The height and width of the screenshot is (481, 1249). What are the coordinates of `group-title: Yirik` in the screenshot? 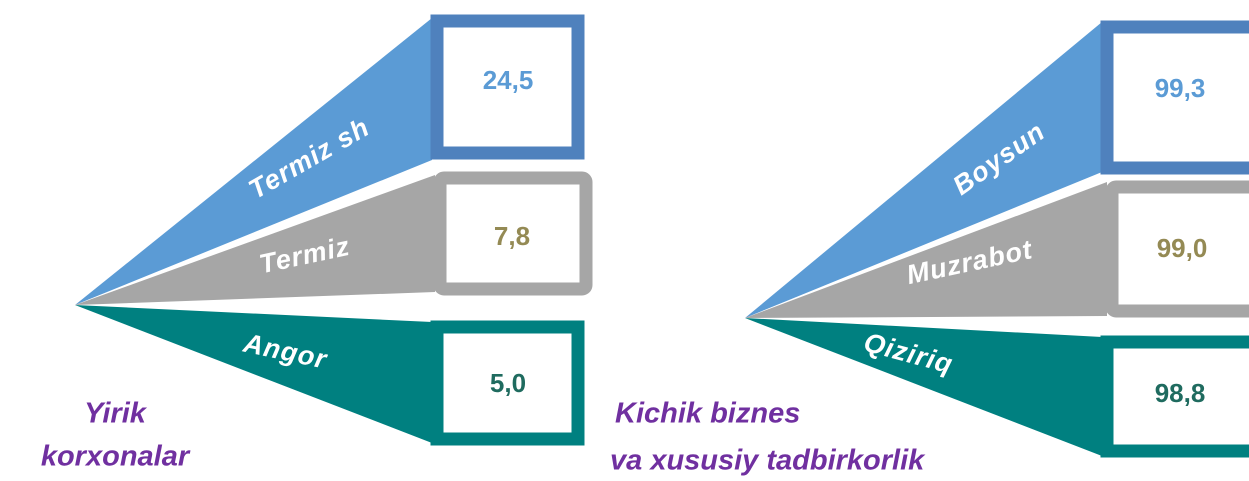 It's located at (116, 414).